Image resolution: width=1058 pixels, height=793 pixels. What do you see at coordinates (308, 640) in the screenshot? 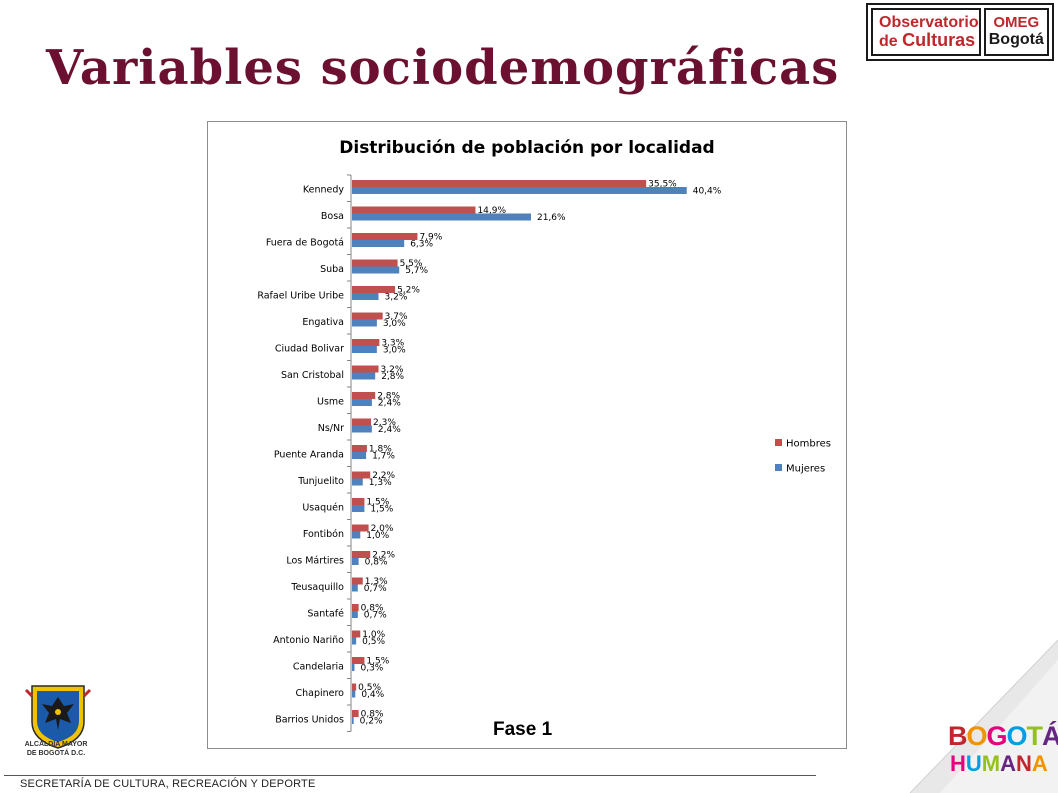
I see `category-label: Antonio Nariño` at bounding box center [308, 640].